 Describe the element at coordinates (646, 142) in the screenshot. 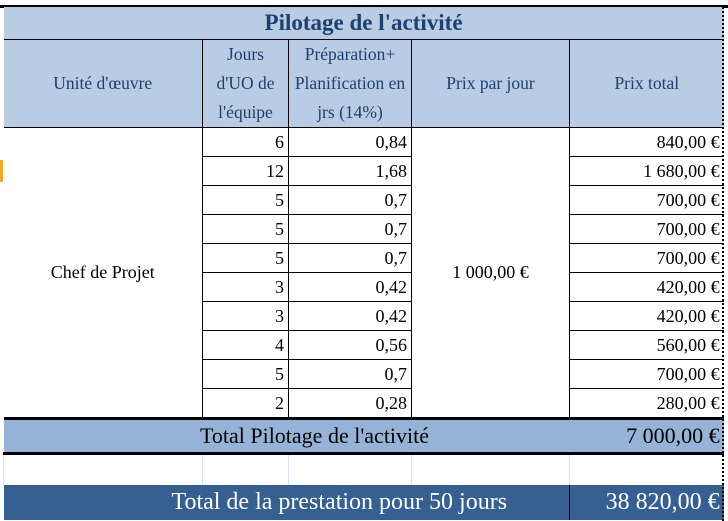

I see `total-cell: 840,00 €` at that location.